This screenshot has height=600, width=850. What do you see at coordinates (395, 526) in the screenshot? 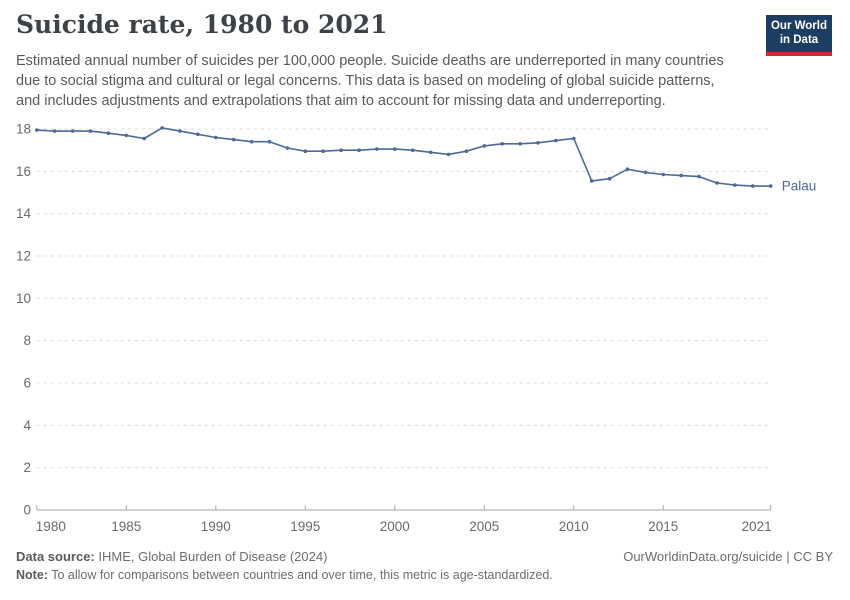
I see `x-axis-tick-label: 2000` at bounding box center [395, 526].